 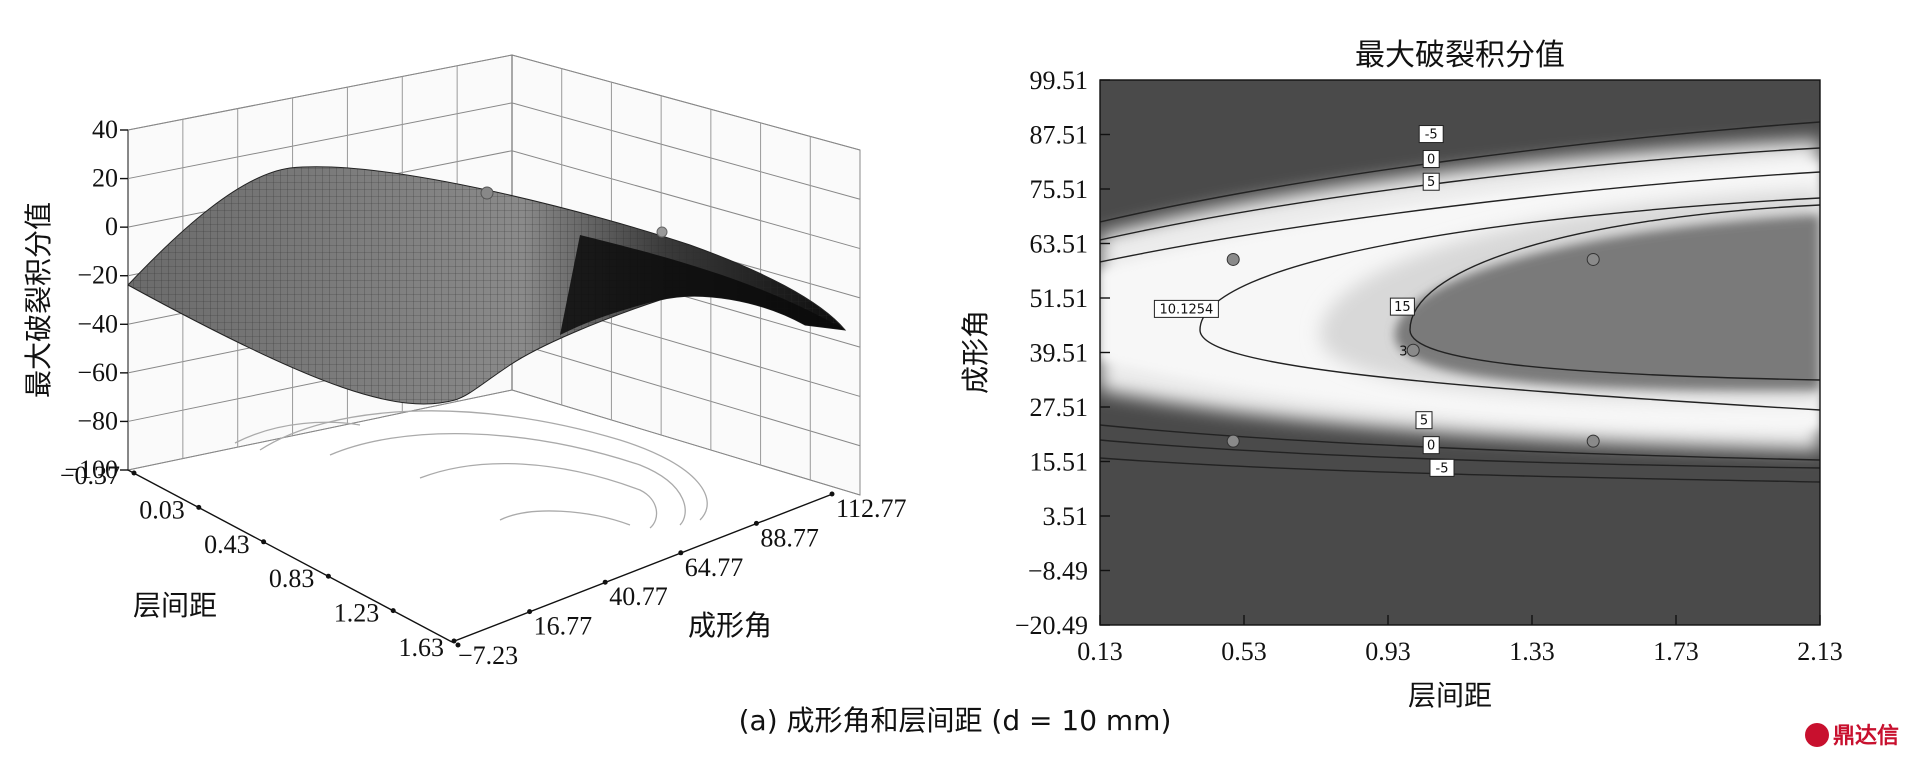 What do you see at coordinates (1817, 735) in the screenshot?
I see `watermark-logo-icon` at bounding box center [1817, 735].